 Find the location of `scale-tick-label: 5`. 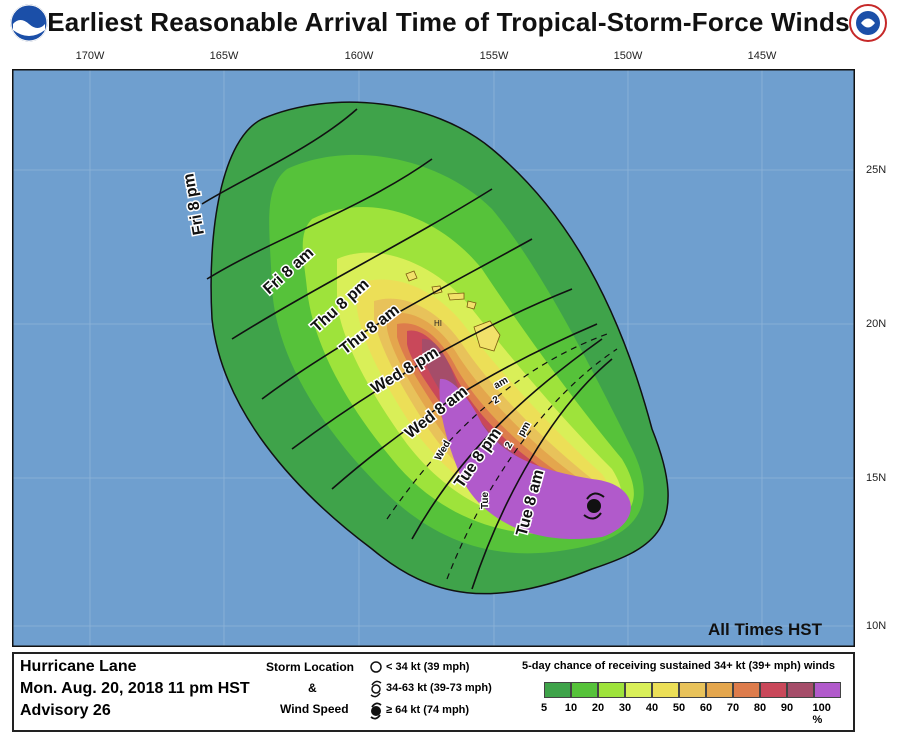

scale-tick-label: 5 is located at coordinates (544, 708).